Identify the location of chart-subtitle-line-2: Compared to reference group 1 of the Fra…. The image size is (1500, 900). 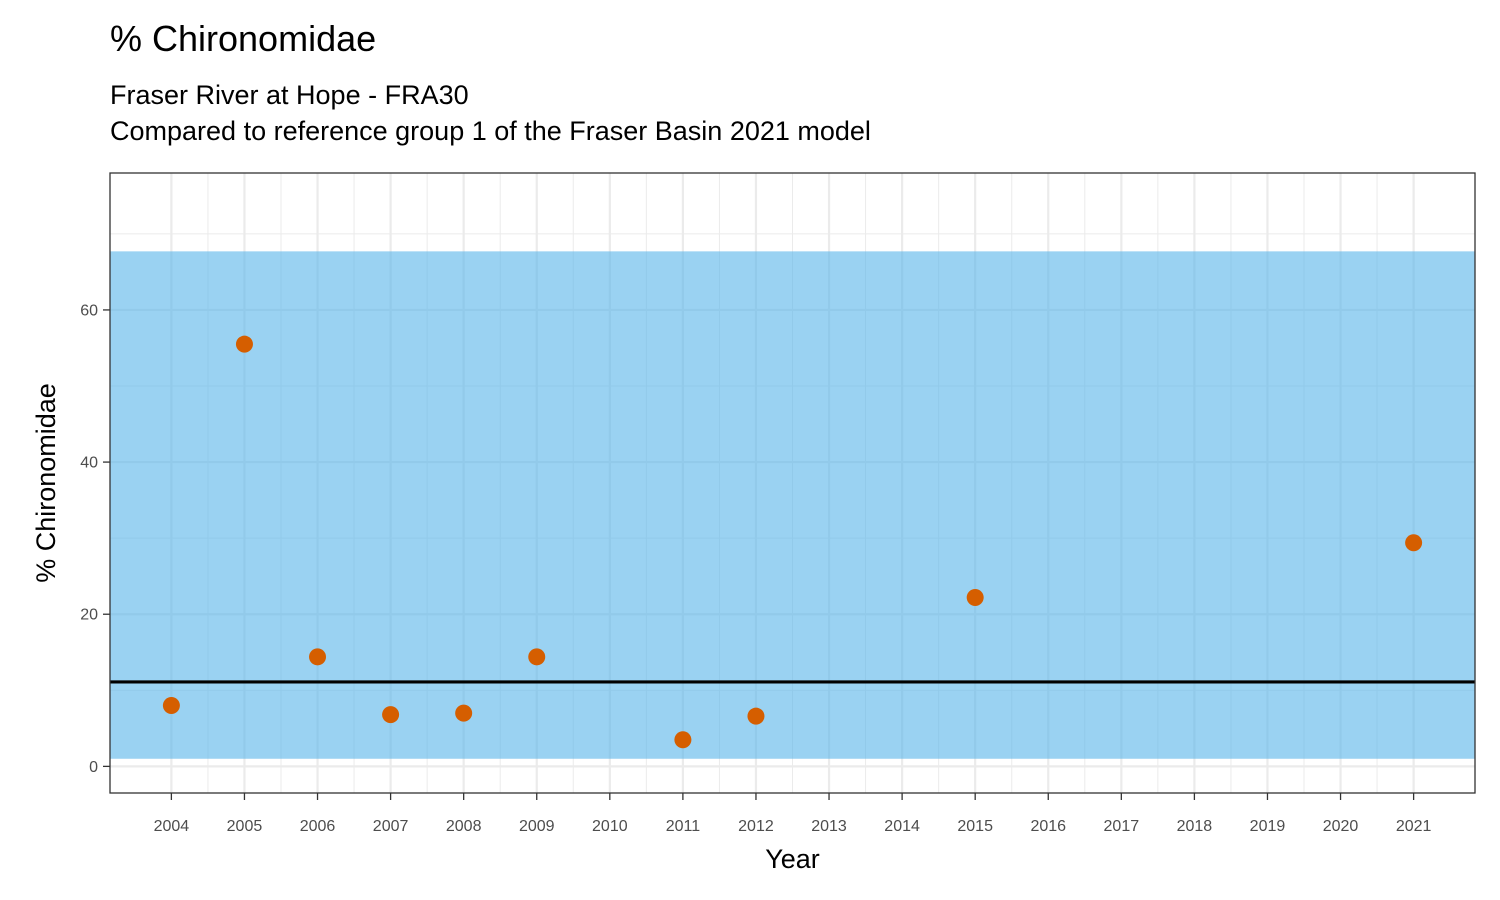
(490, 131).